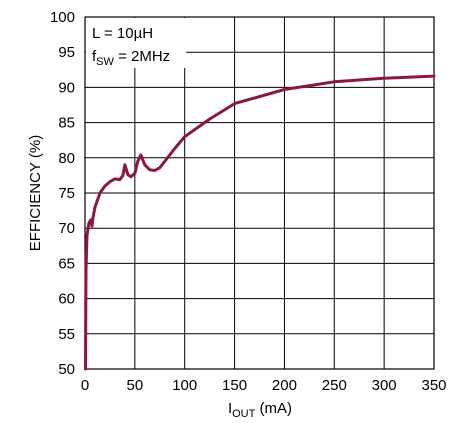 The image size is (463, 423). I want to click on annotation-frequency: fSW = 2MHz, so click(131, 58).